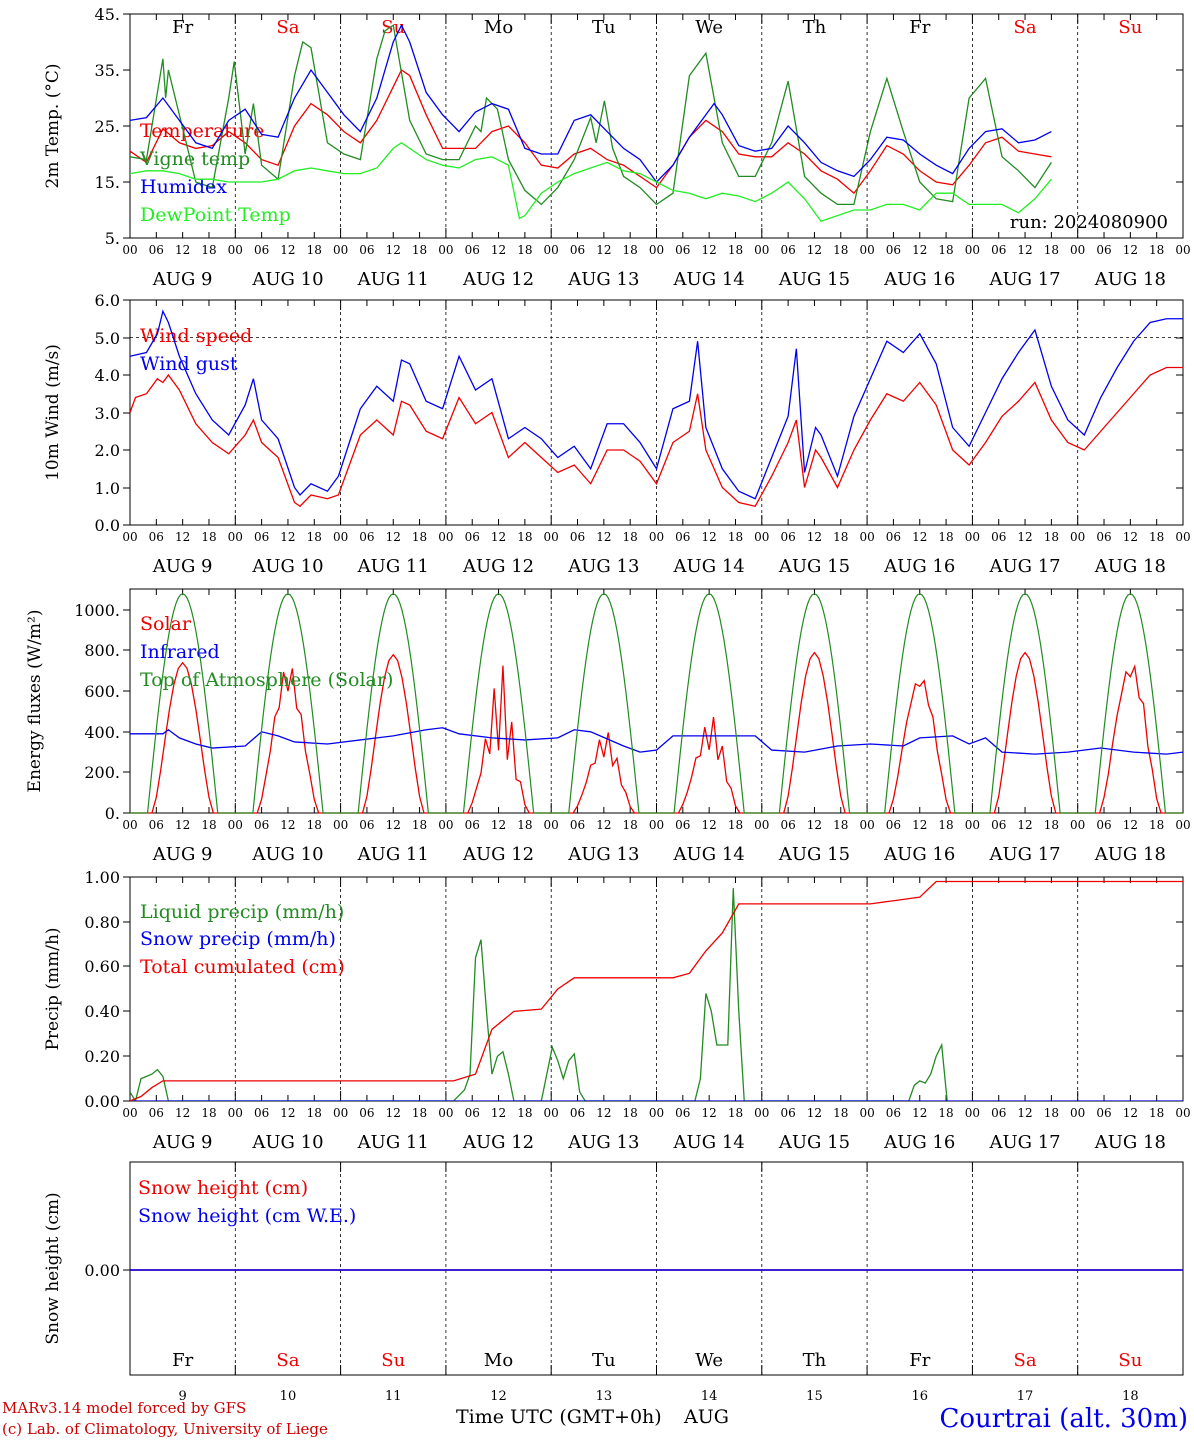  What do you see at coordinates (1089, 222) in the screenshot?
I see `run-annotation: run: 2024080900` at bounding box center [1089, 222].